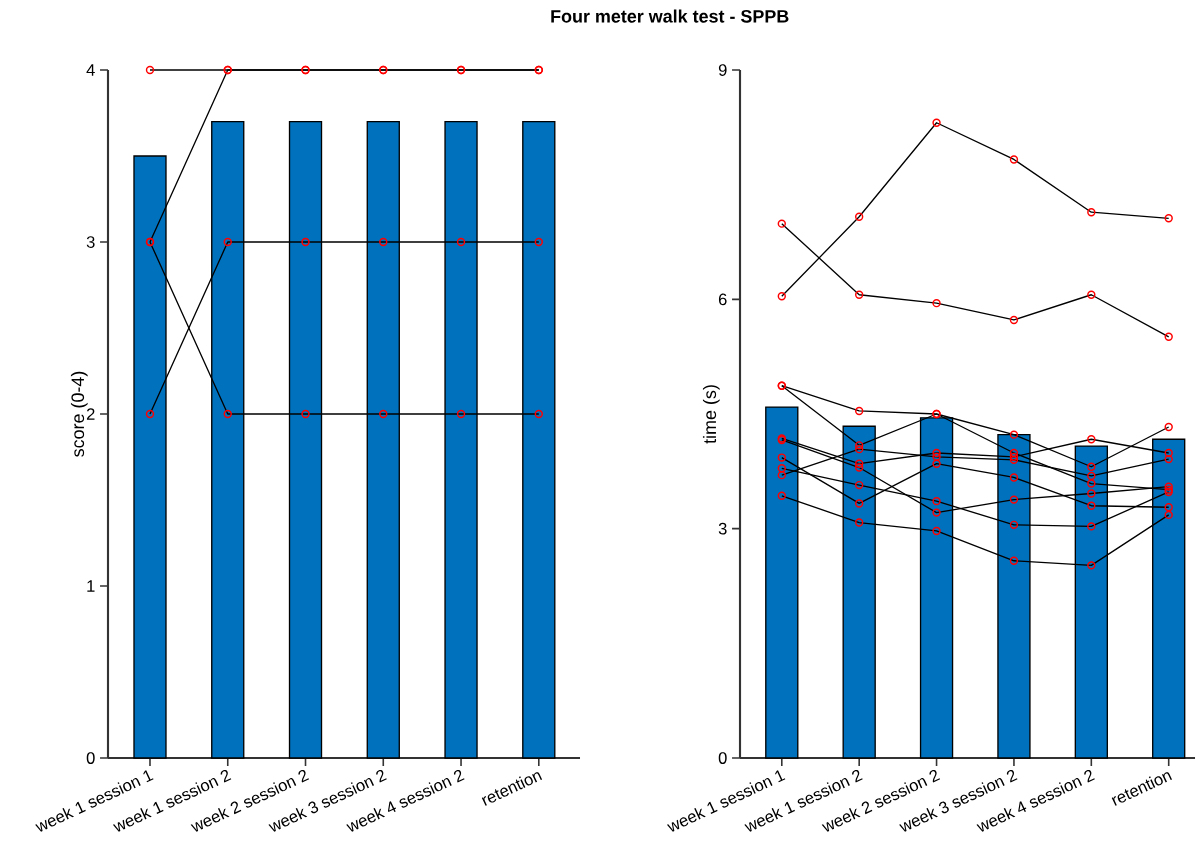 This screenshot has height=863, width=1200. I want to click on y-tick-label: 9, so click(722, 70).